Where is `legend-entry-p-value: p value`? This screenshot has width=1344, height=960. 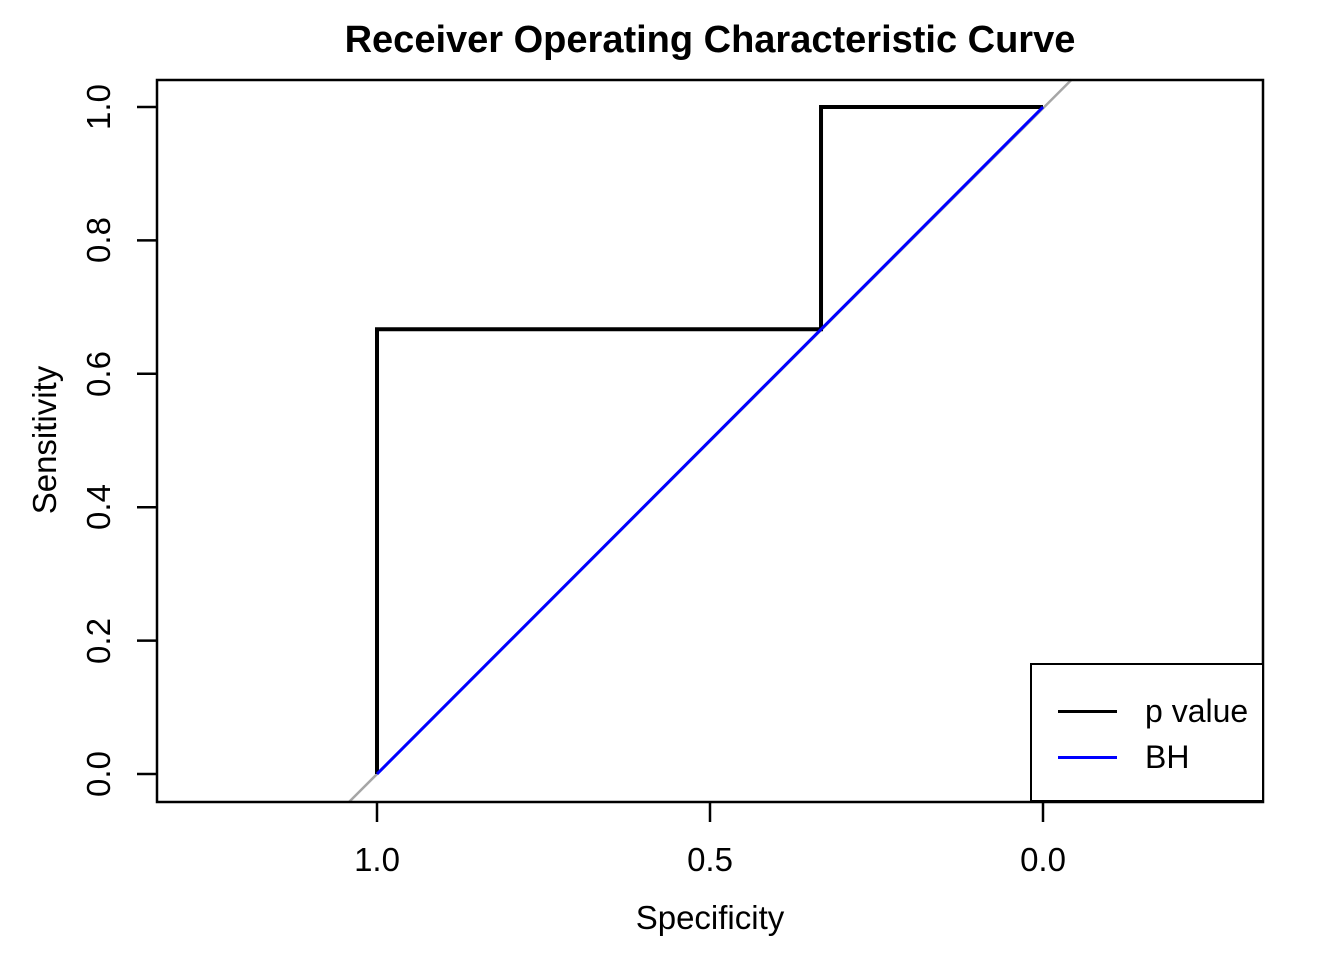 legend-entry-p-value: p value is located at coordinates (1147, 711).